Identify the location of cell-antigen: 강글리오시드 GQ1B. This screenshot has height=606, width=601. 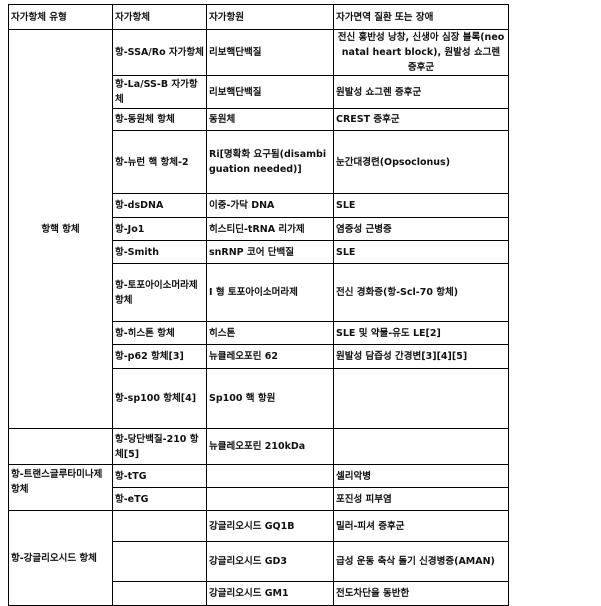
(270, 526).